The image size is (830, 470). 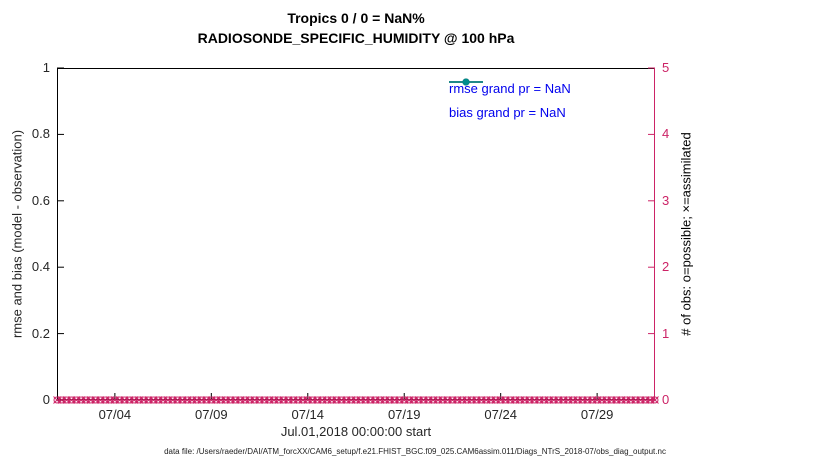 I want to click on right-axis-label: # of obs: o=possible; ×=assimilated, so click(x=686, y=234).